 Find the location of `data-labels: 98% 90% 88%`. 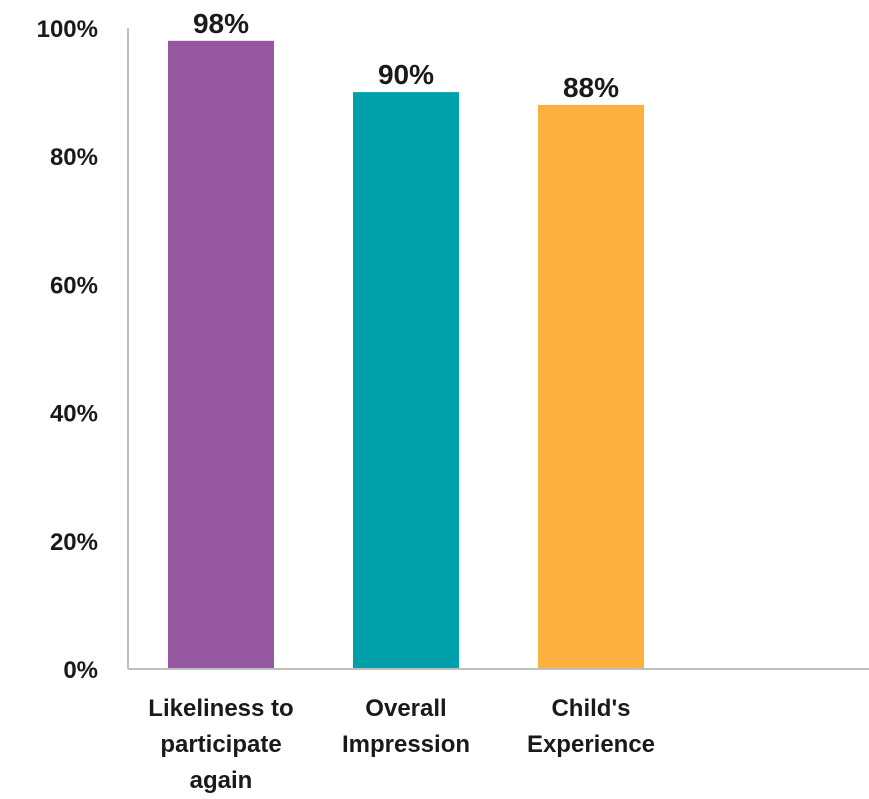

data-labels: 98% 90% 88% is located at coordinates (406, 55).